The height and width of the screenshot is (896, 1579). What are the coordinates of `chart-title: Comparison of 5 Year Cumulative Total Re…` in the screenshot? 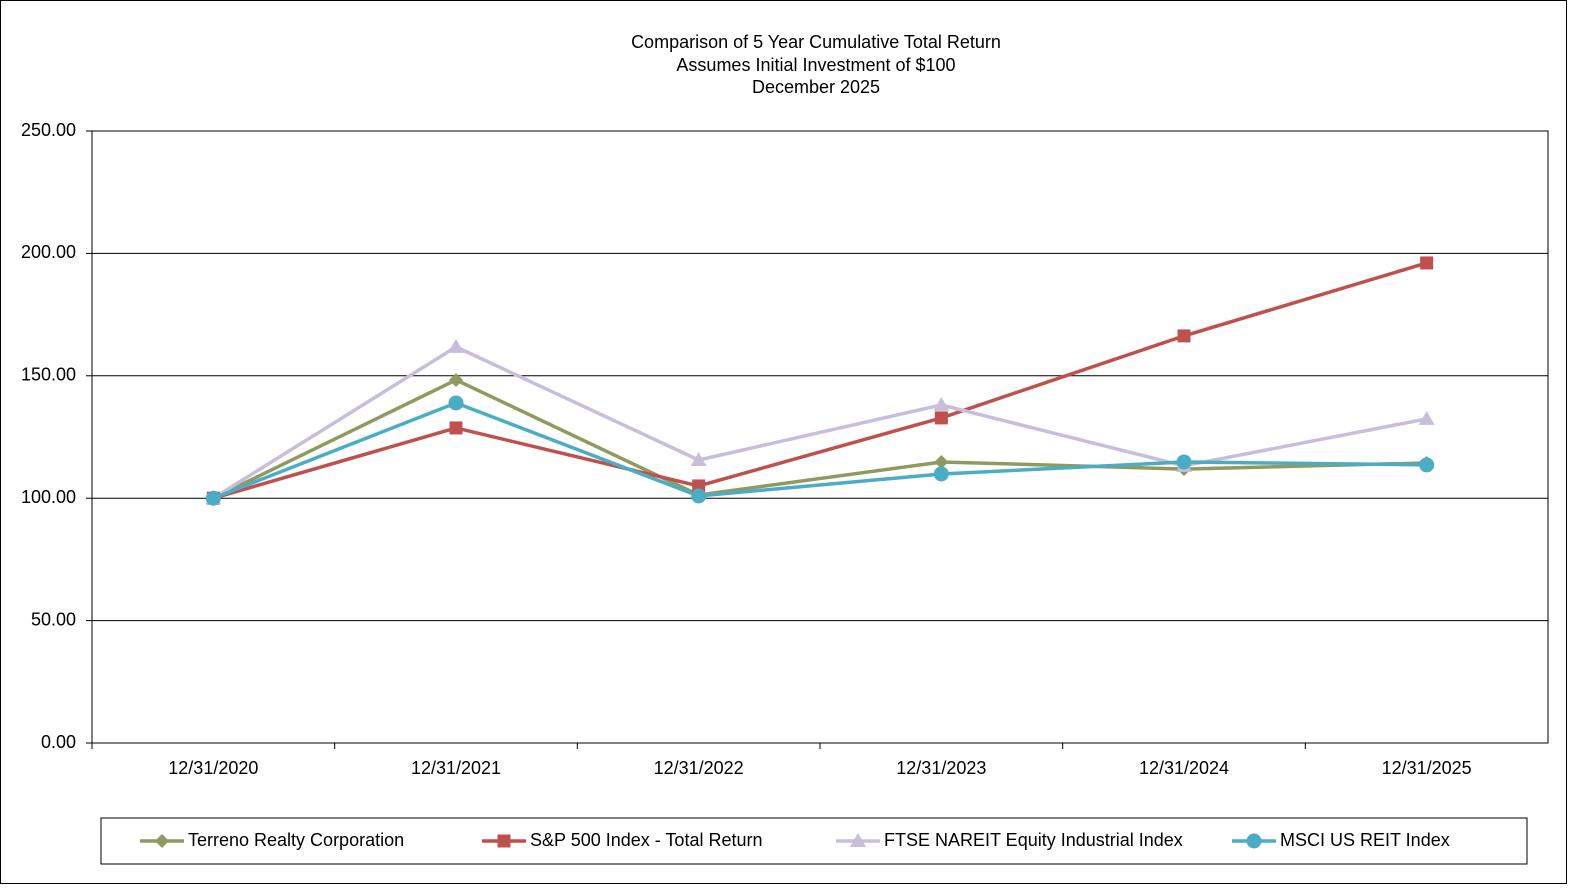 It's located at (816, 42).